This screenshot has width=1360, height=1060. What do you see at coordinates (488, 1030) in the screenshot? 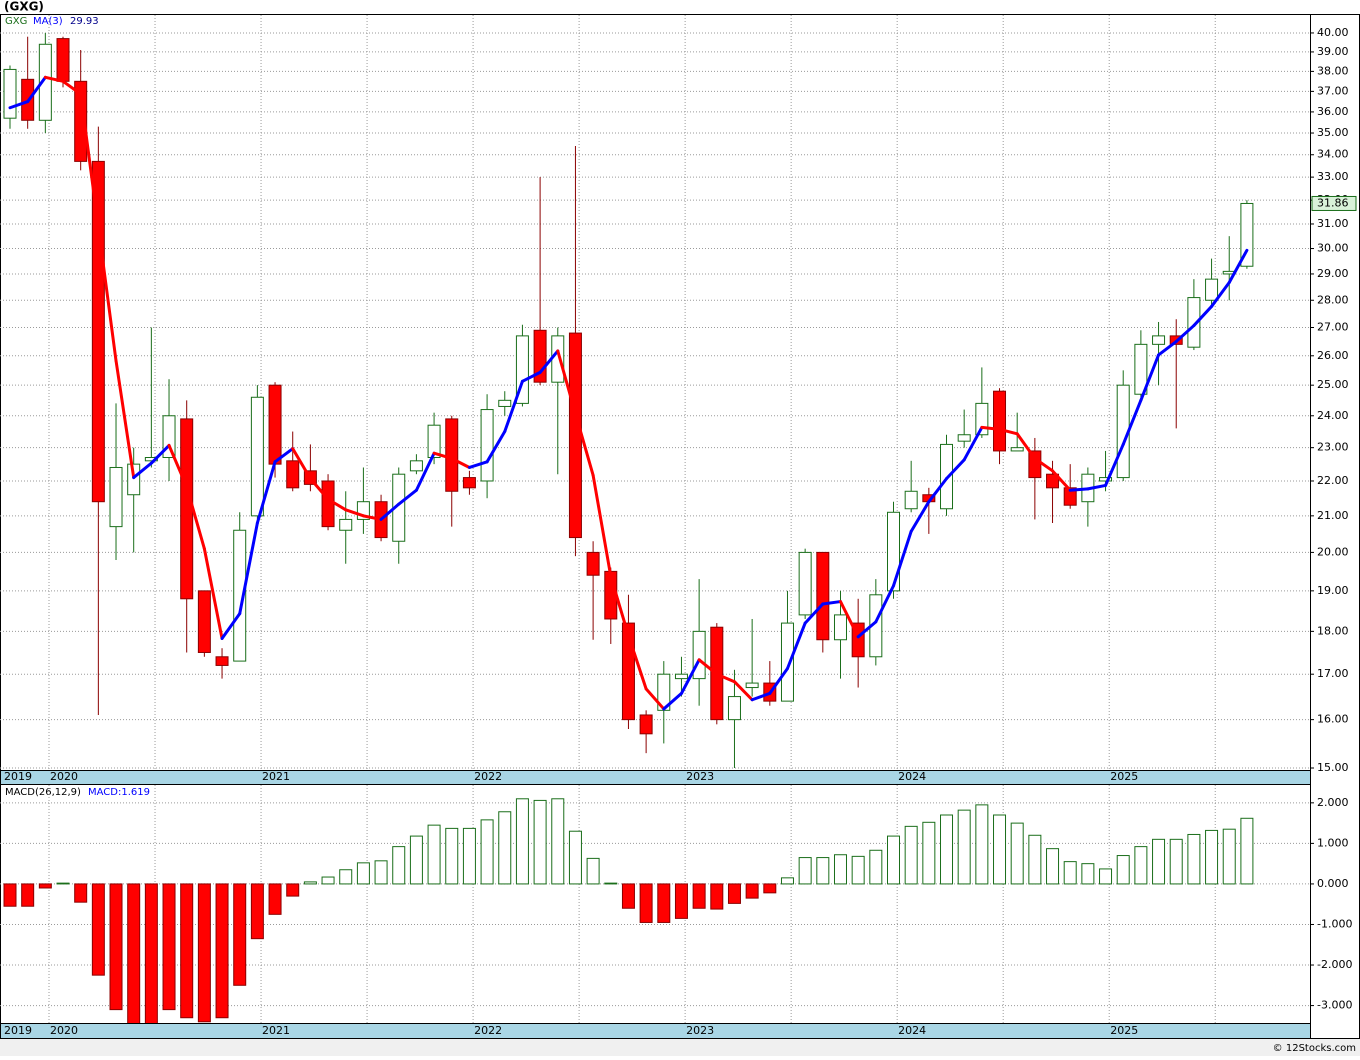
I see `x-tick-label: 2022` at bounding box center [488, 1030].